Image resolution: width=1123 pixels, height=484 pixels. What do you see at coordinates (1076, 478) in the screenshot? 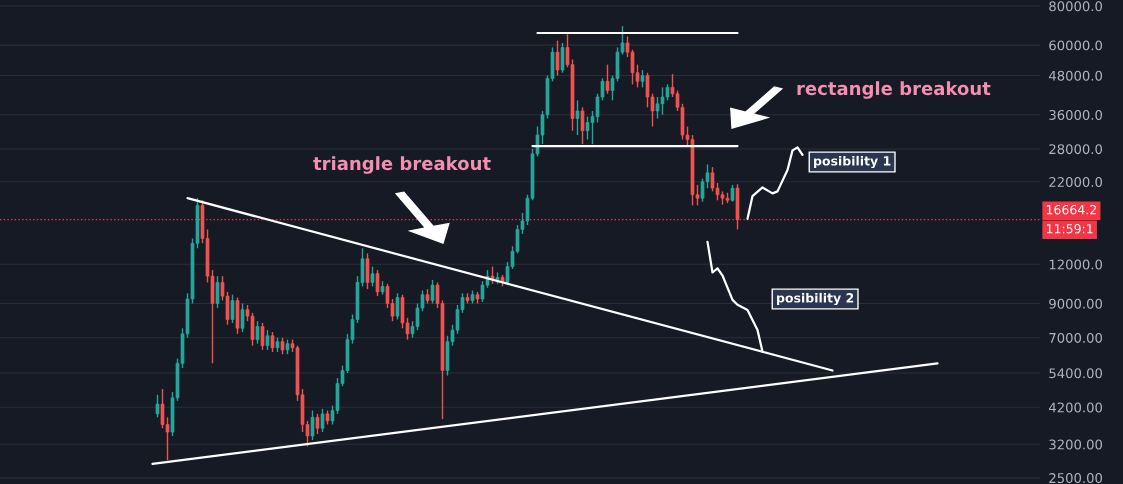
I see `y-tick-label: 2500.00` at bounding box center [1076, 478].